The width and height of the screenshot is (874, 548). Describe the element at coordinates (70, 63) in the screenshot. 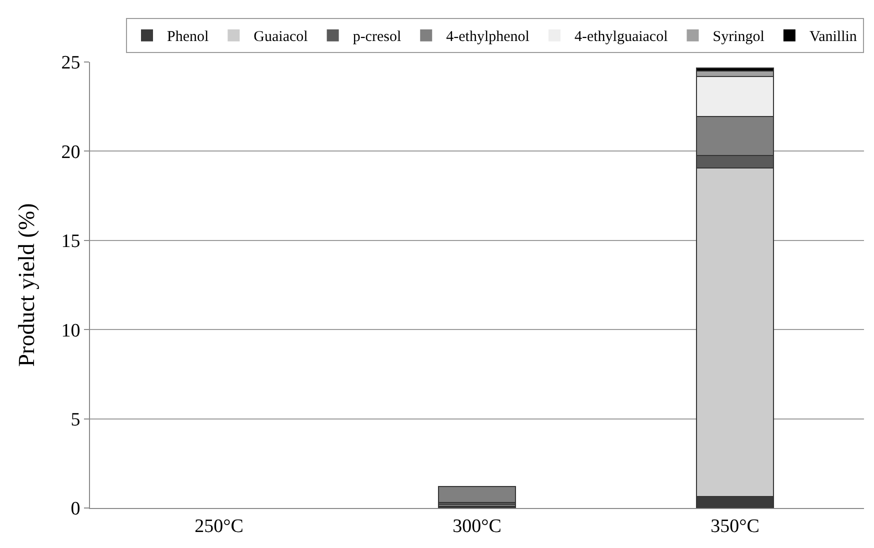

I see `y-tick-label: 25` at that location.